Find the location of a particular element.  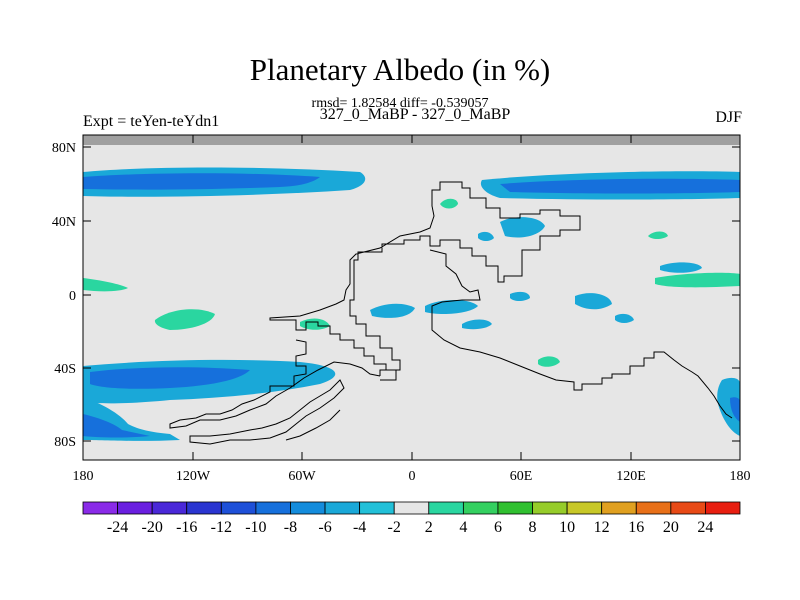

colorbar-label: -4 is located at coordinates (359, 527).